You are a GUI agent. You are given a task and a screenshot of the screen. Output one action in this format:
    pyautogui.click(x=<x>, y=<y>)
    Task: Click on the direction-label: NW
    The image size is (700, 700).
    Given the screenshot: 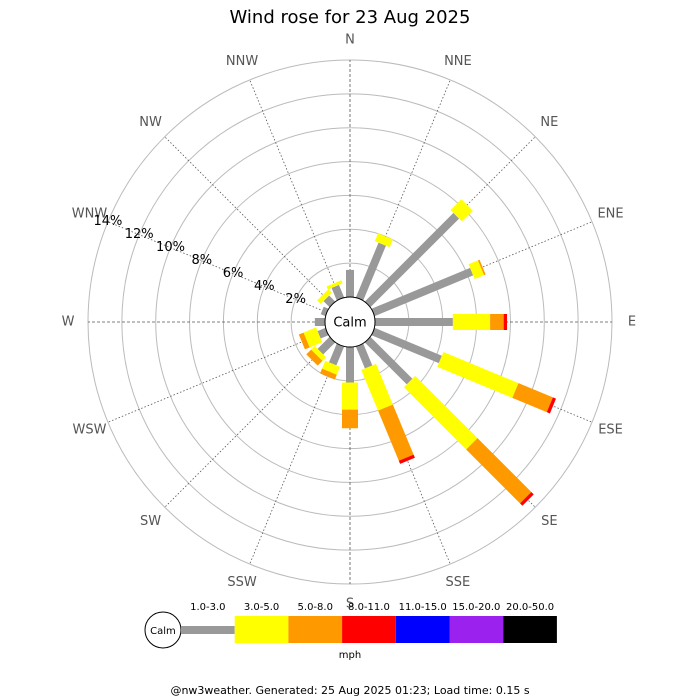 What is the action you would take?
    pyautogui.click(x=150, y=122)
    